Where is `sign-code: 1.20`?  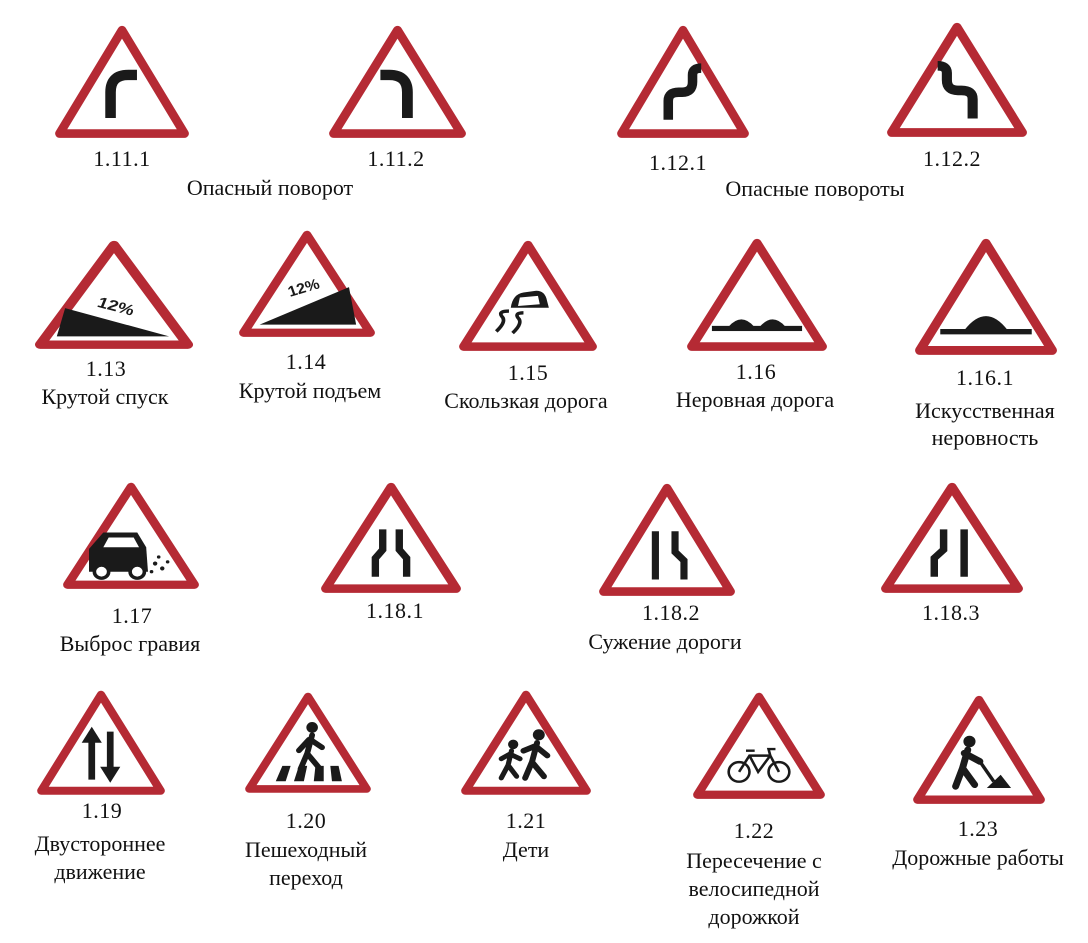 sign-code: 1.20 is located at coordinates (306, 820).